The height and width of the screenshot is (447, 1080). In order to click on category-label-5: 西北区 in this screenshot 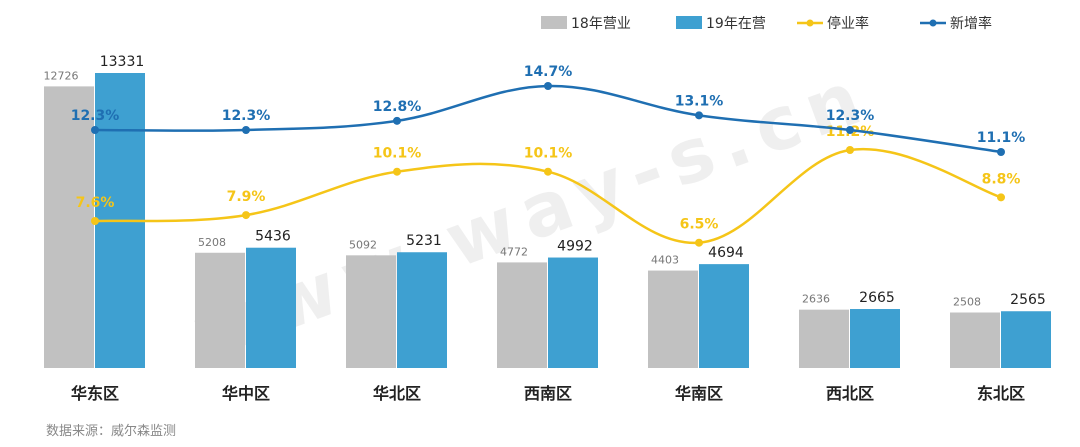, I will do `click(850, 393)`.